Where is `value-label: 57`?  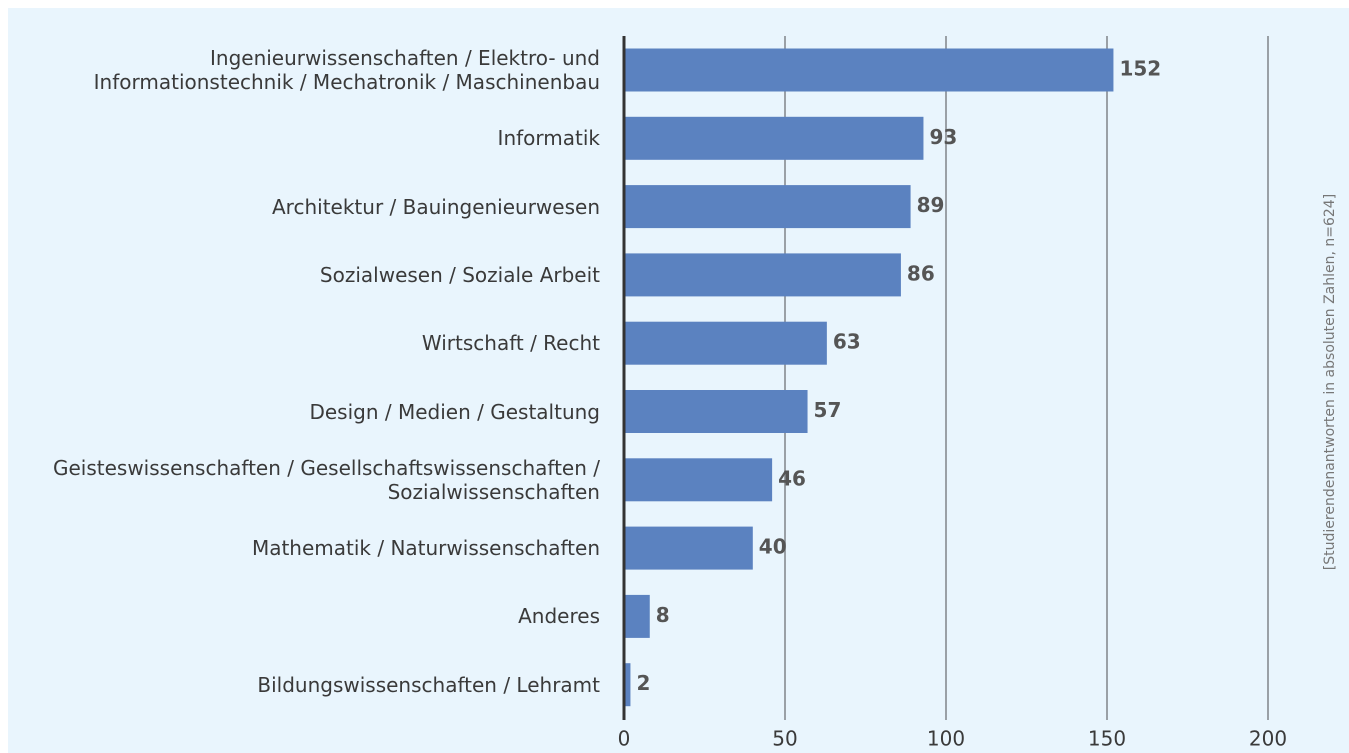
value-label: 57 is located at coordinates (828, 410).